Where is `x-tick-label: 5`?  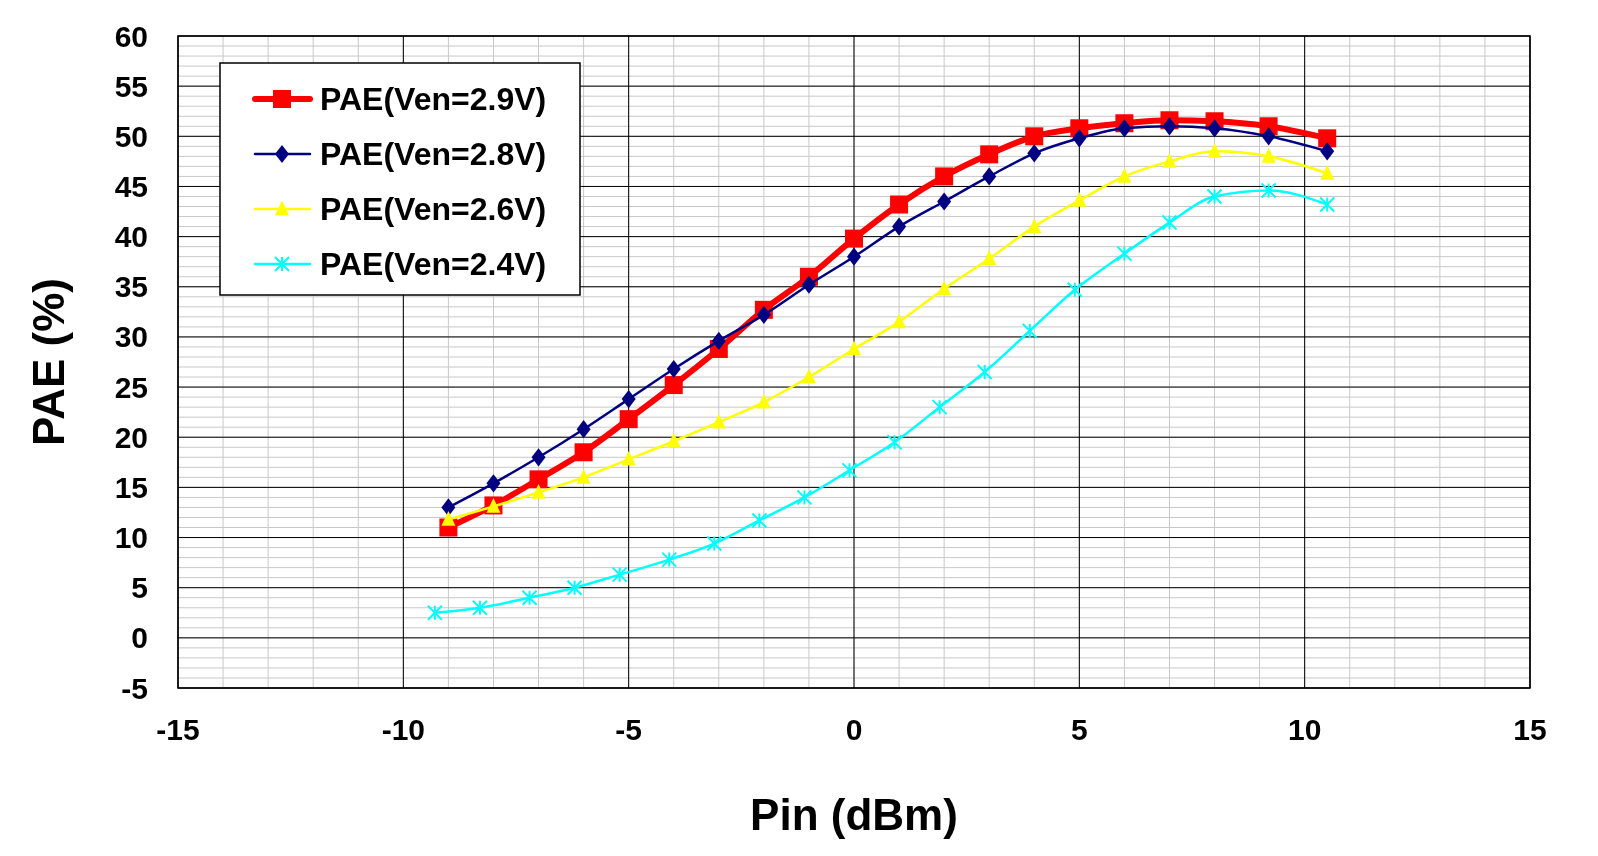
x-tick-label: 5 is located at coordinates (1079, 729).